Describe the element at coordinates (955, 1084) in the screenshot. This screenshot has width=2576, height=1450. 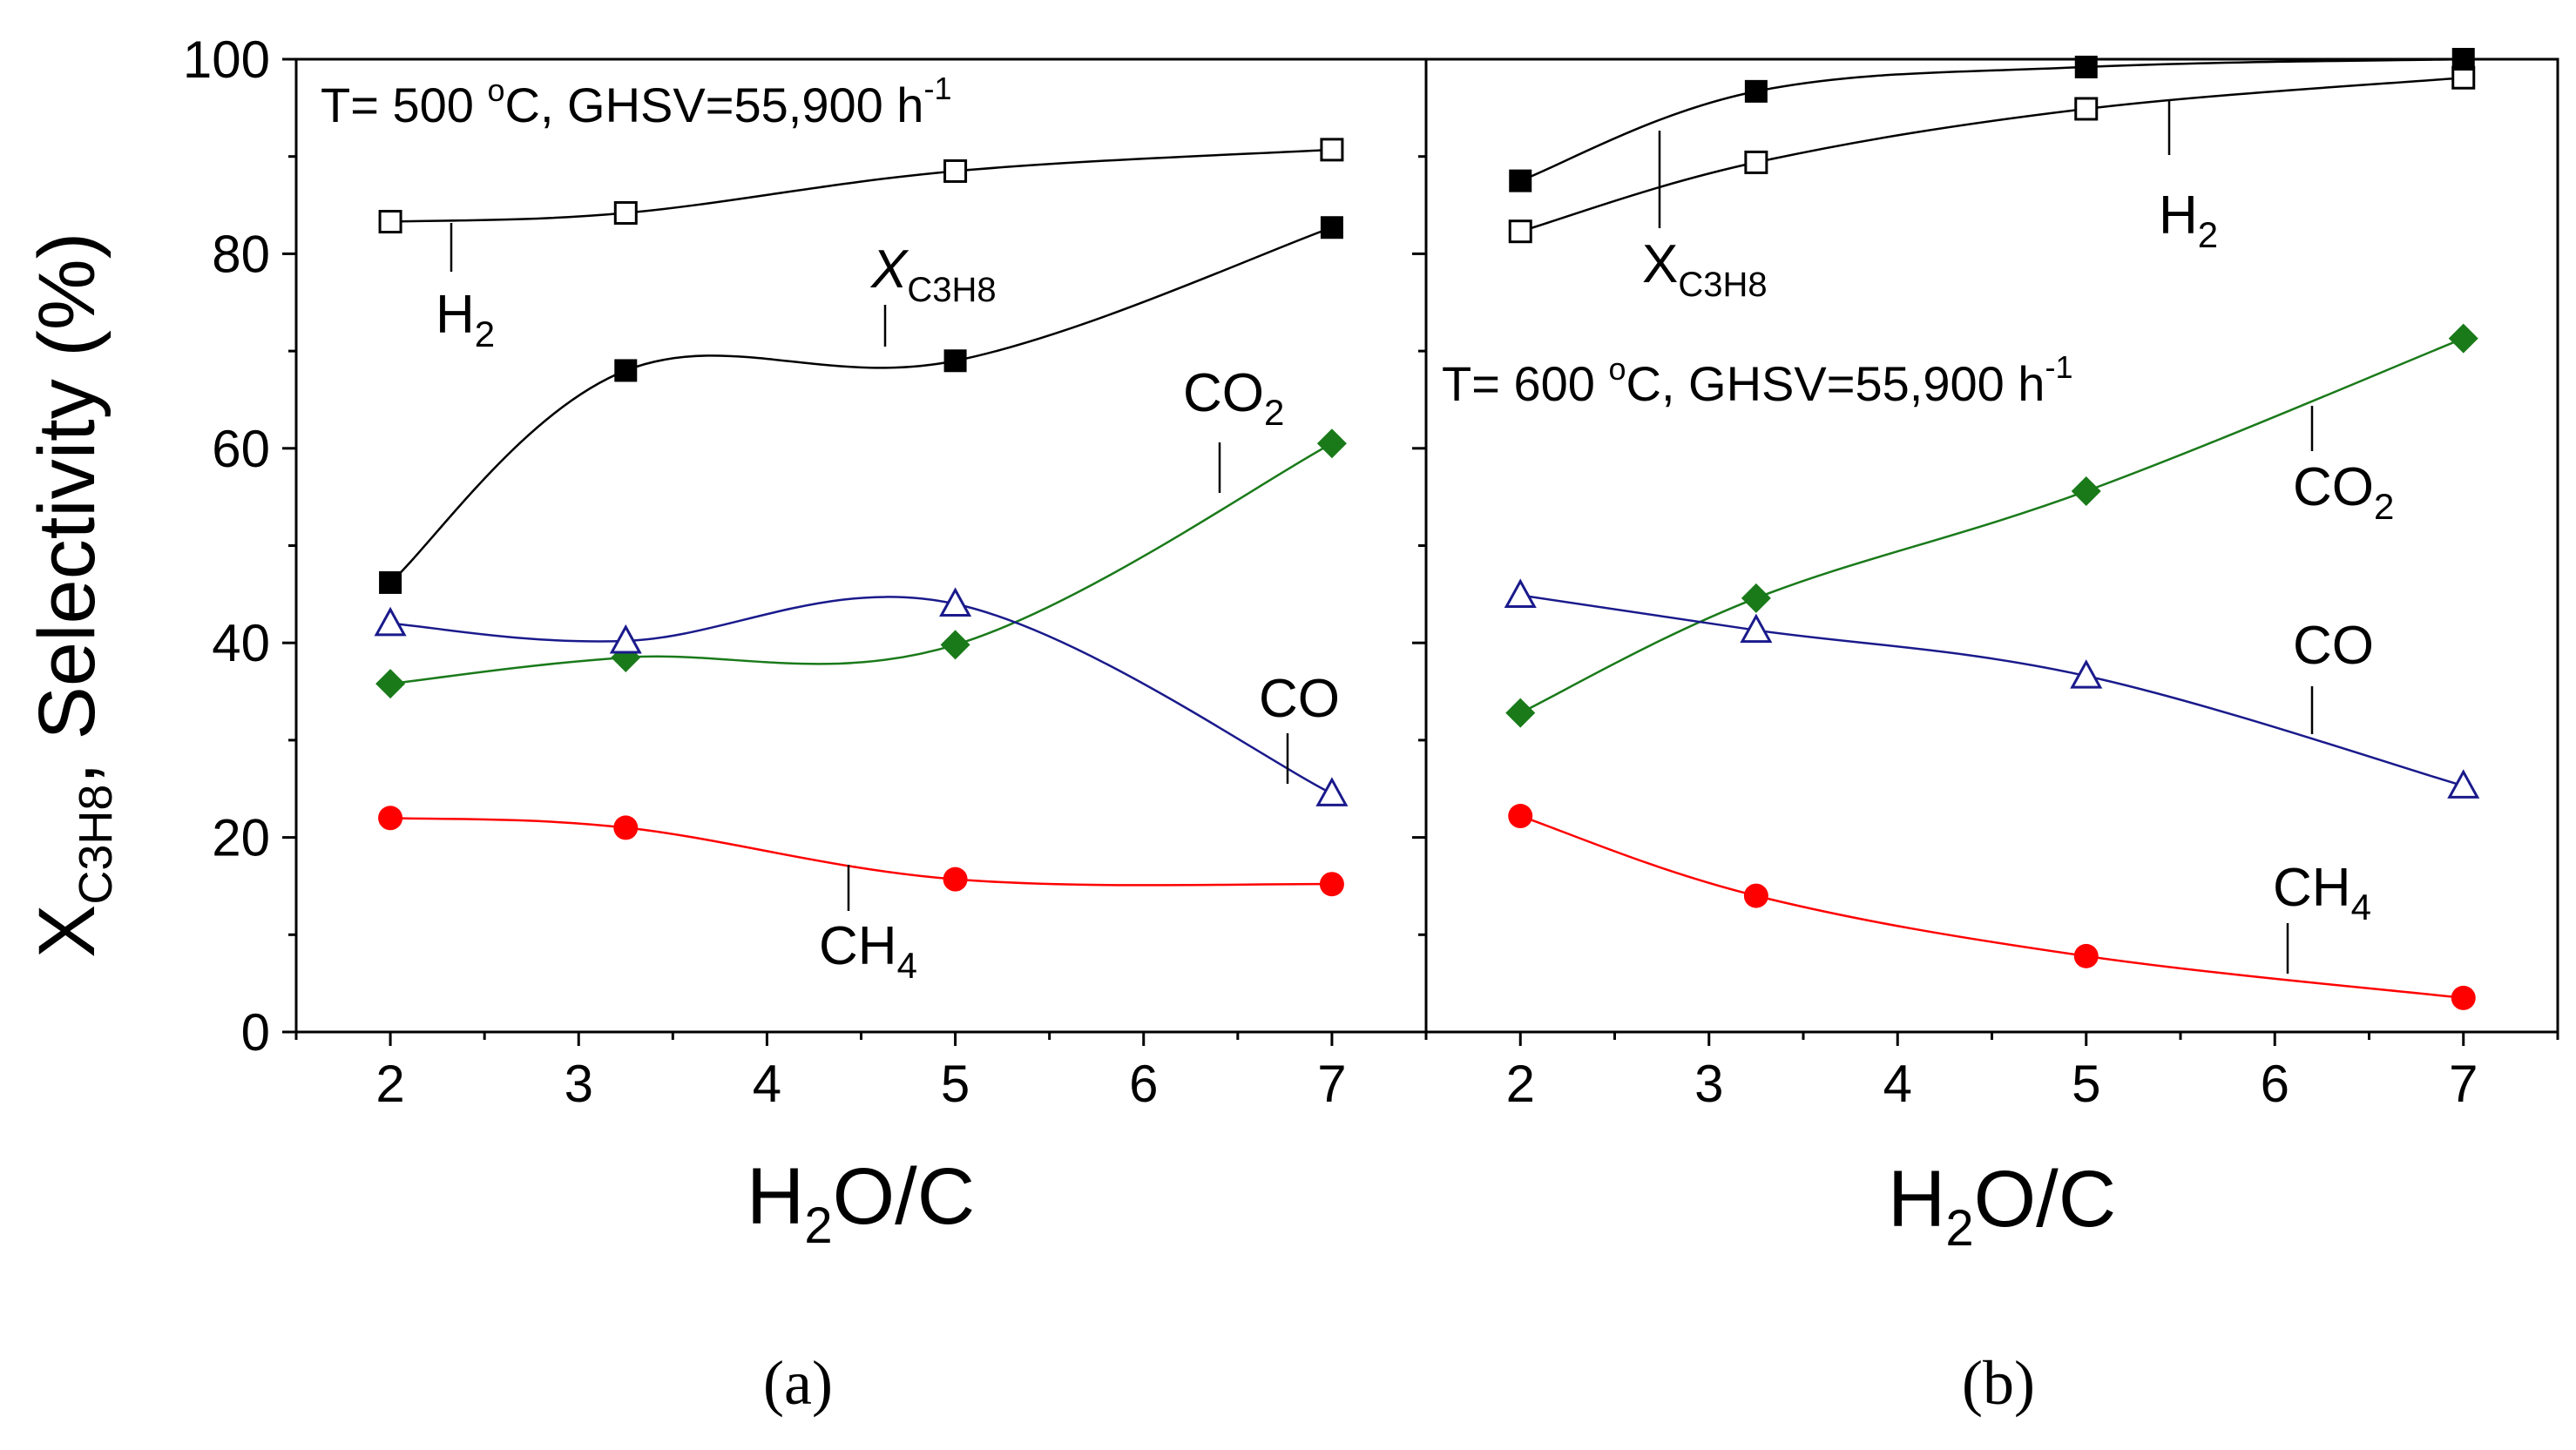
I see `panel-a-x-tick-label: 5` at that location.